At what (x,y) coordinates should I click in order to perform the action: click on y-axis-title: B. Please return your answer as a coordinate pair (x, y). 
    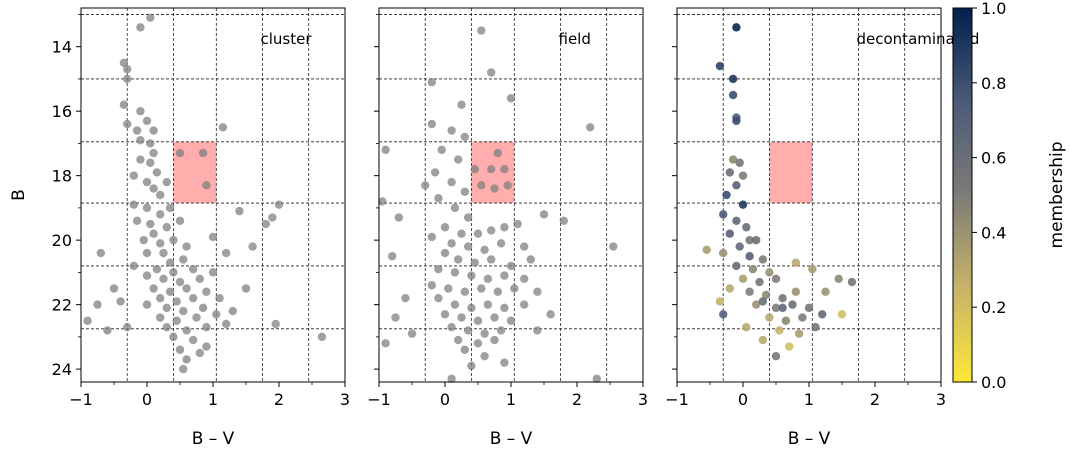
    Looking at the image, I should click on (19, 195).